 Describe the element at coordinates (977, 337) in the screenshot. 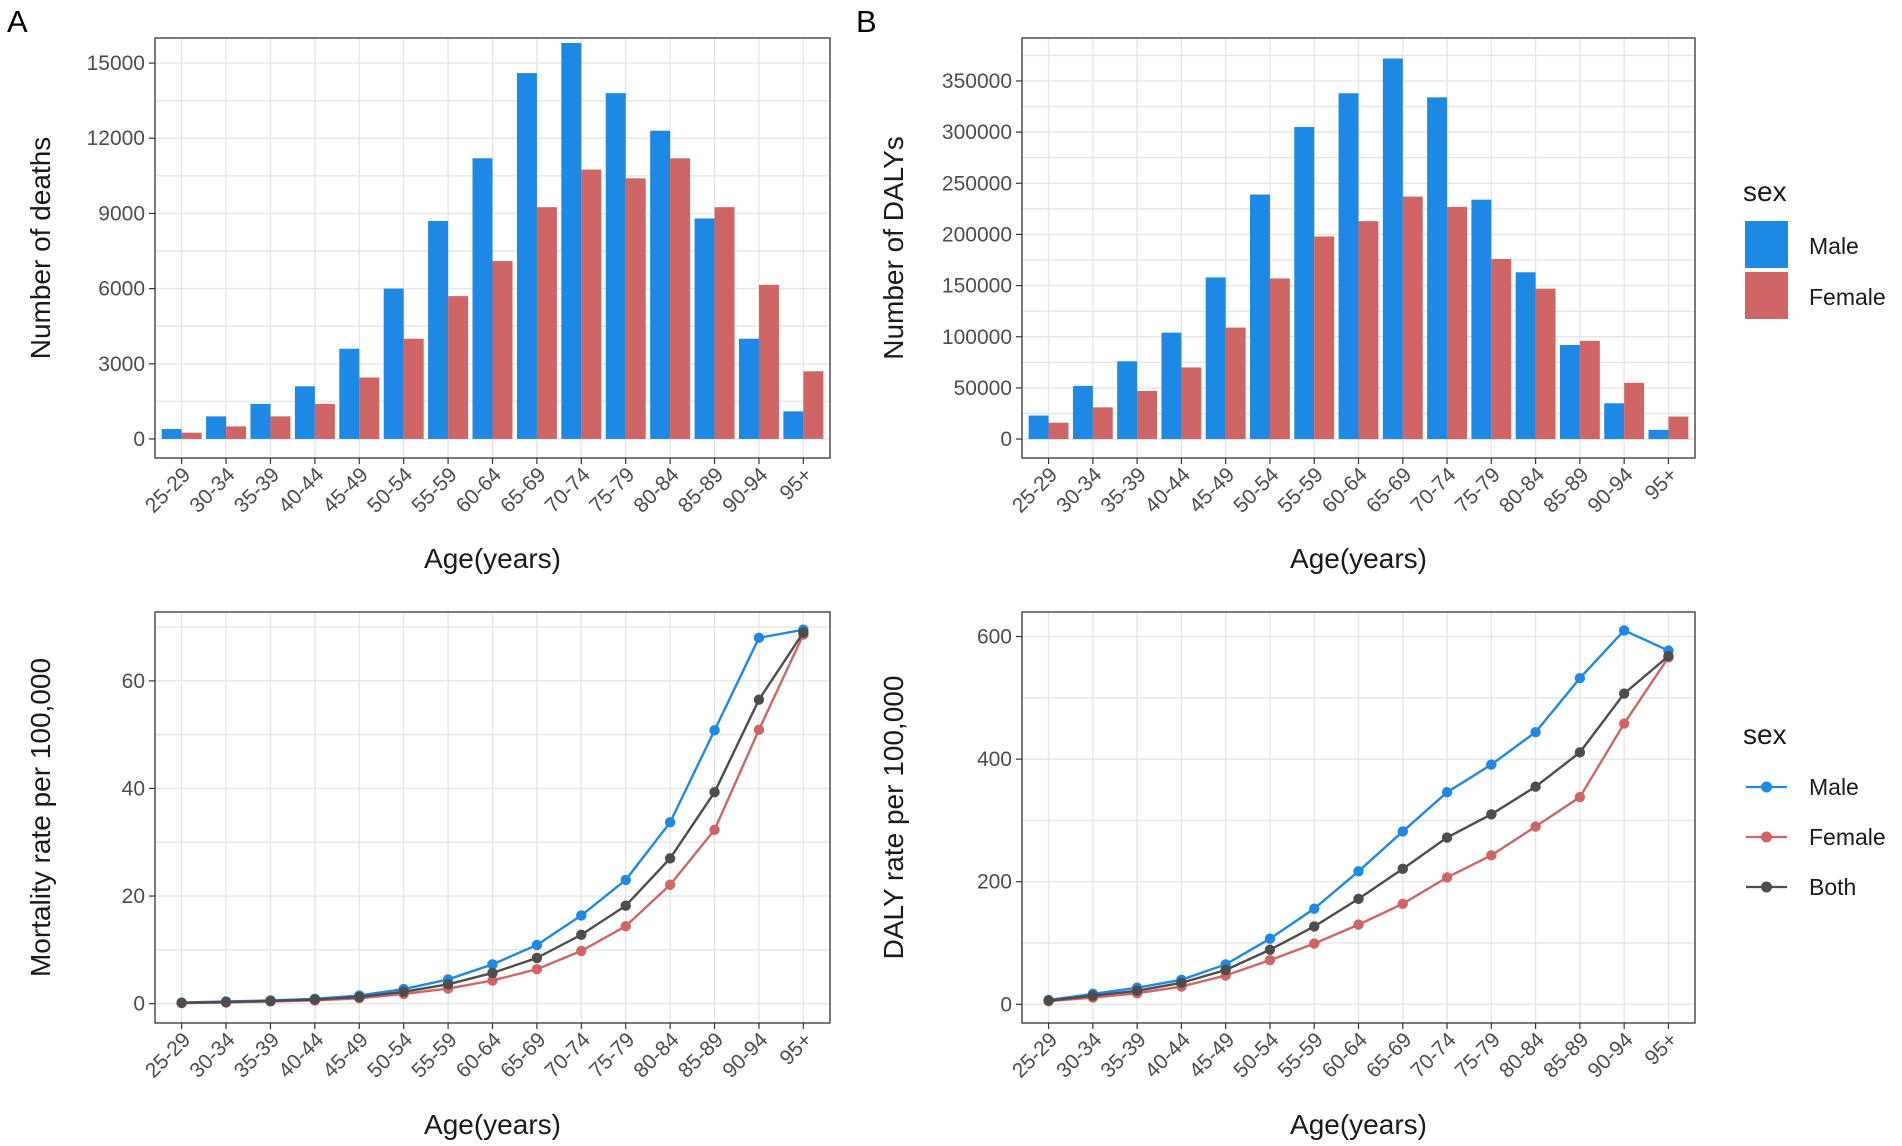

I see `y-tick-label: 100000` at that location.